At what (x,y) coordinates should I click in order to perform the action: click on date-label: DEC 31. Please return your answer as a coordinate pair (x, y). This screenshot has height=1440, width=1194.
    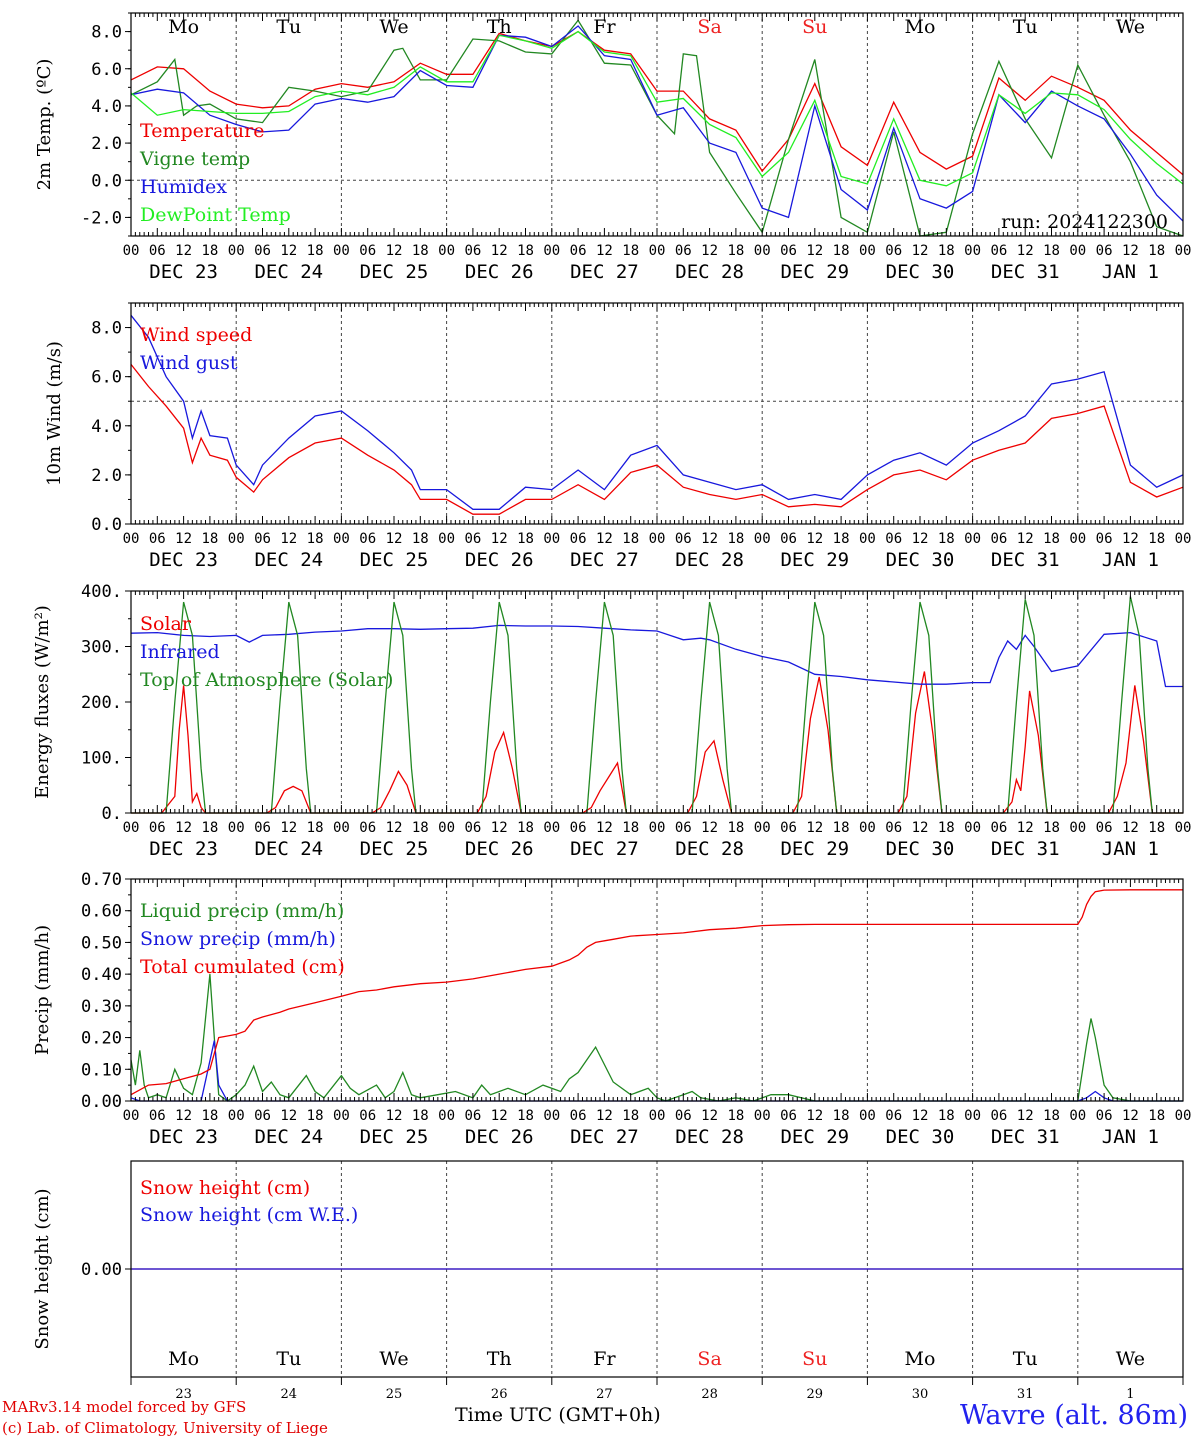
    Looking at the image, I should click on (1025, 560).